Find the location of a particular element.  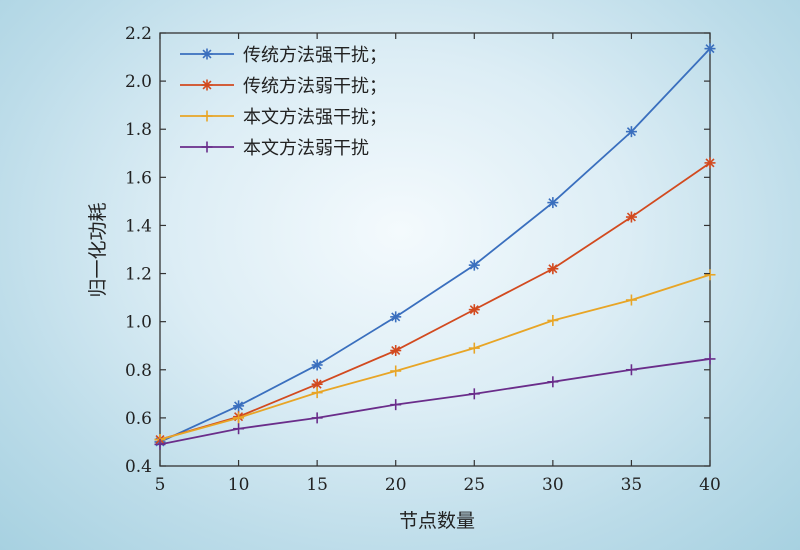

legend-entry: 本文方法弱干扰 is located at coordinates (274, 148).